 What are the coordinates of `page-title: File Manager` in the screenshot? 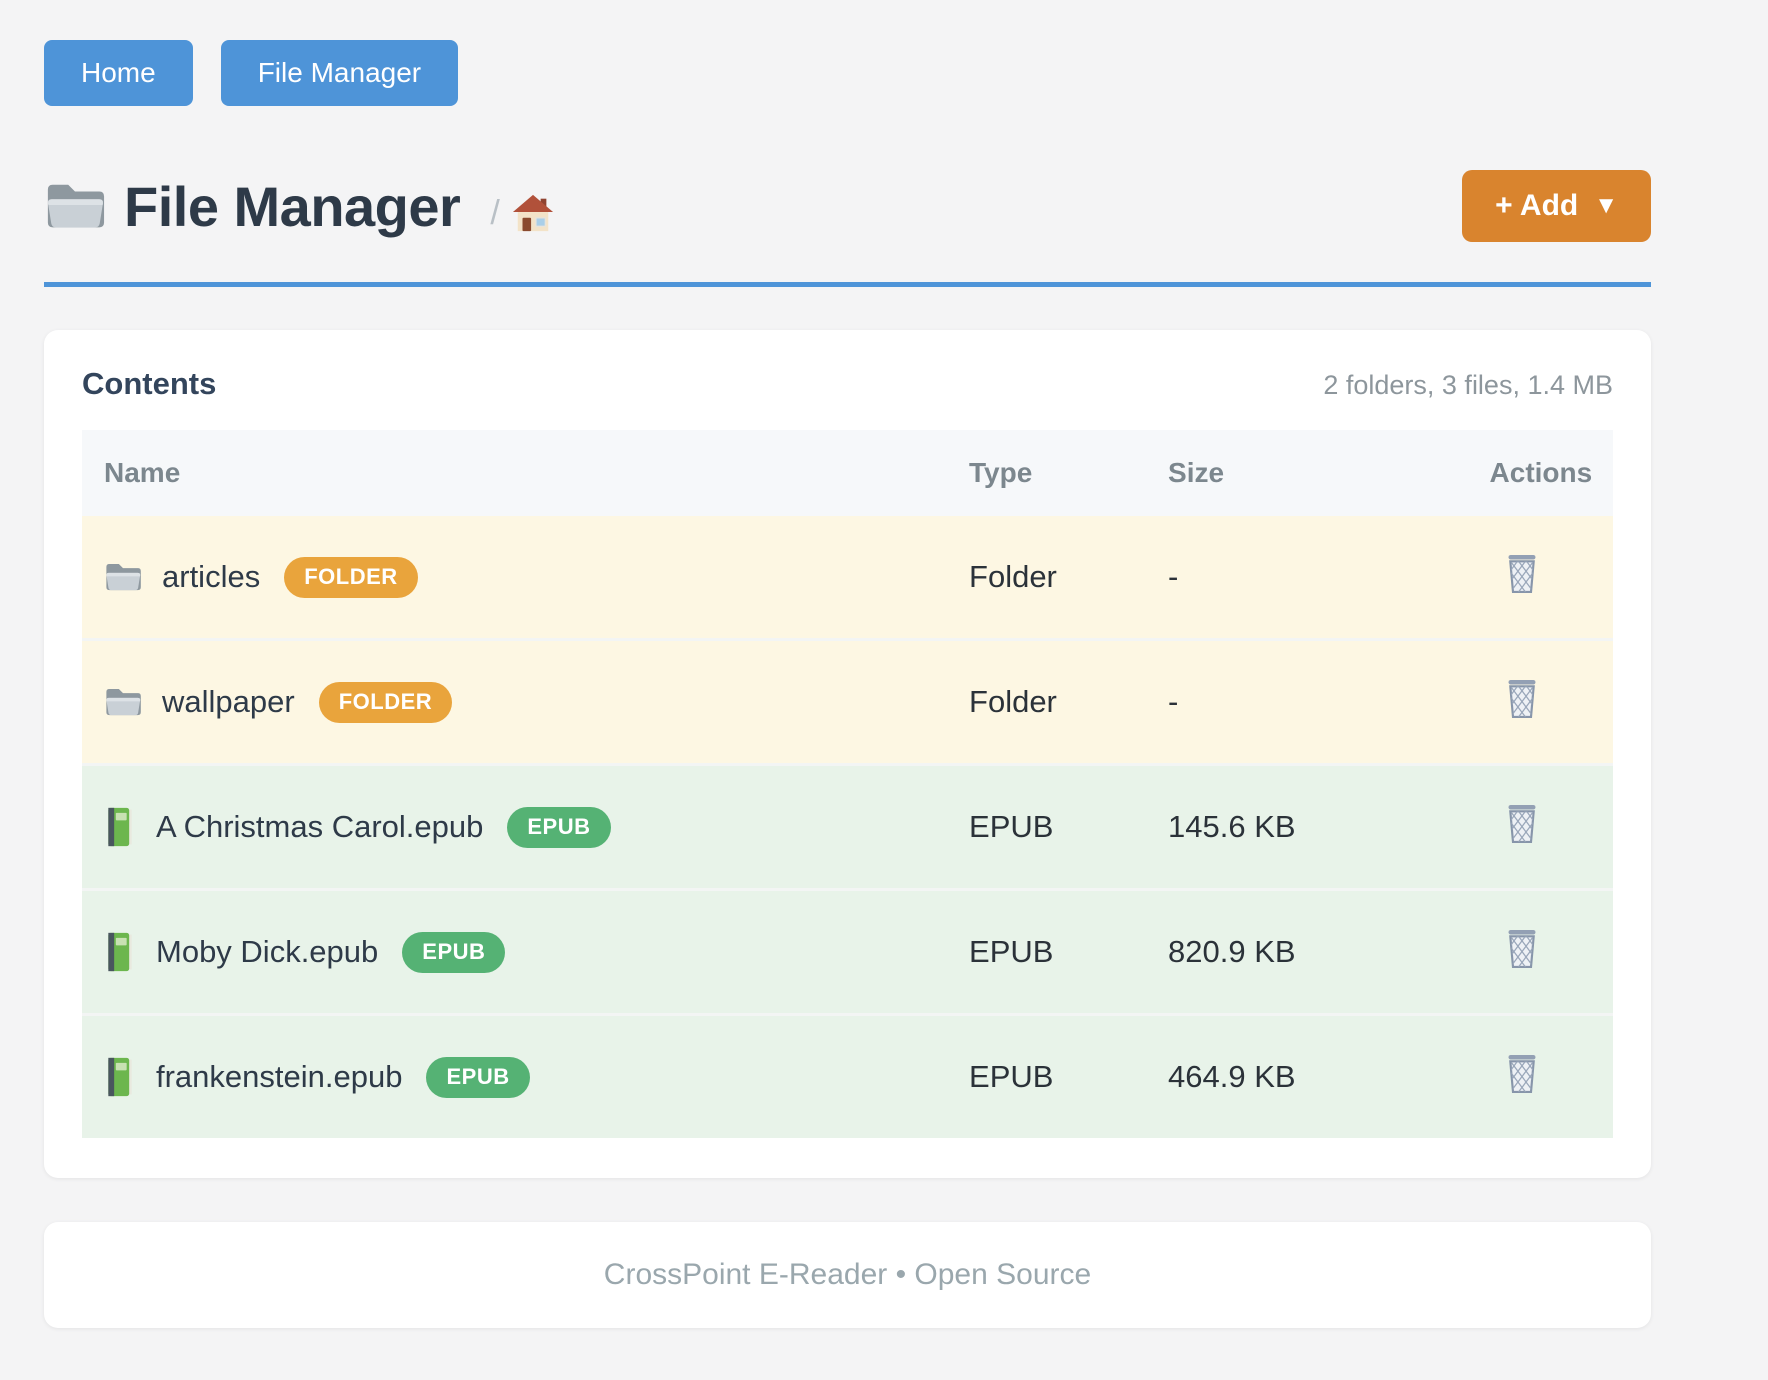 It's located at (292, 206).